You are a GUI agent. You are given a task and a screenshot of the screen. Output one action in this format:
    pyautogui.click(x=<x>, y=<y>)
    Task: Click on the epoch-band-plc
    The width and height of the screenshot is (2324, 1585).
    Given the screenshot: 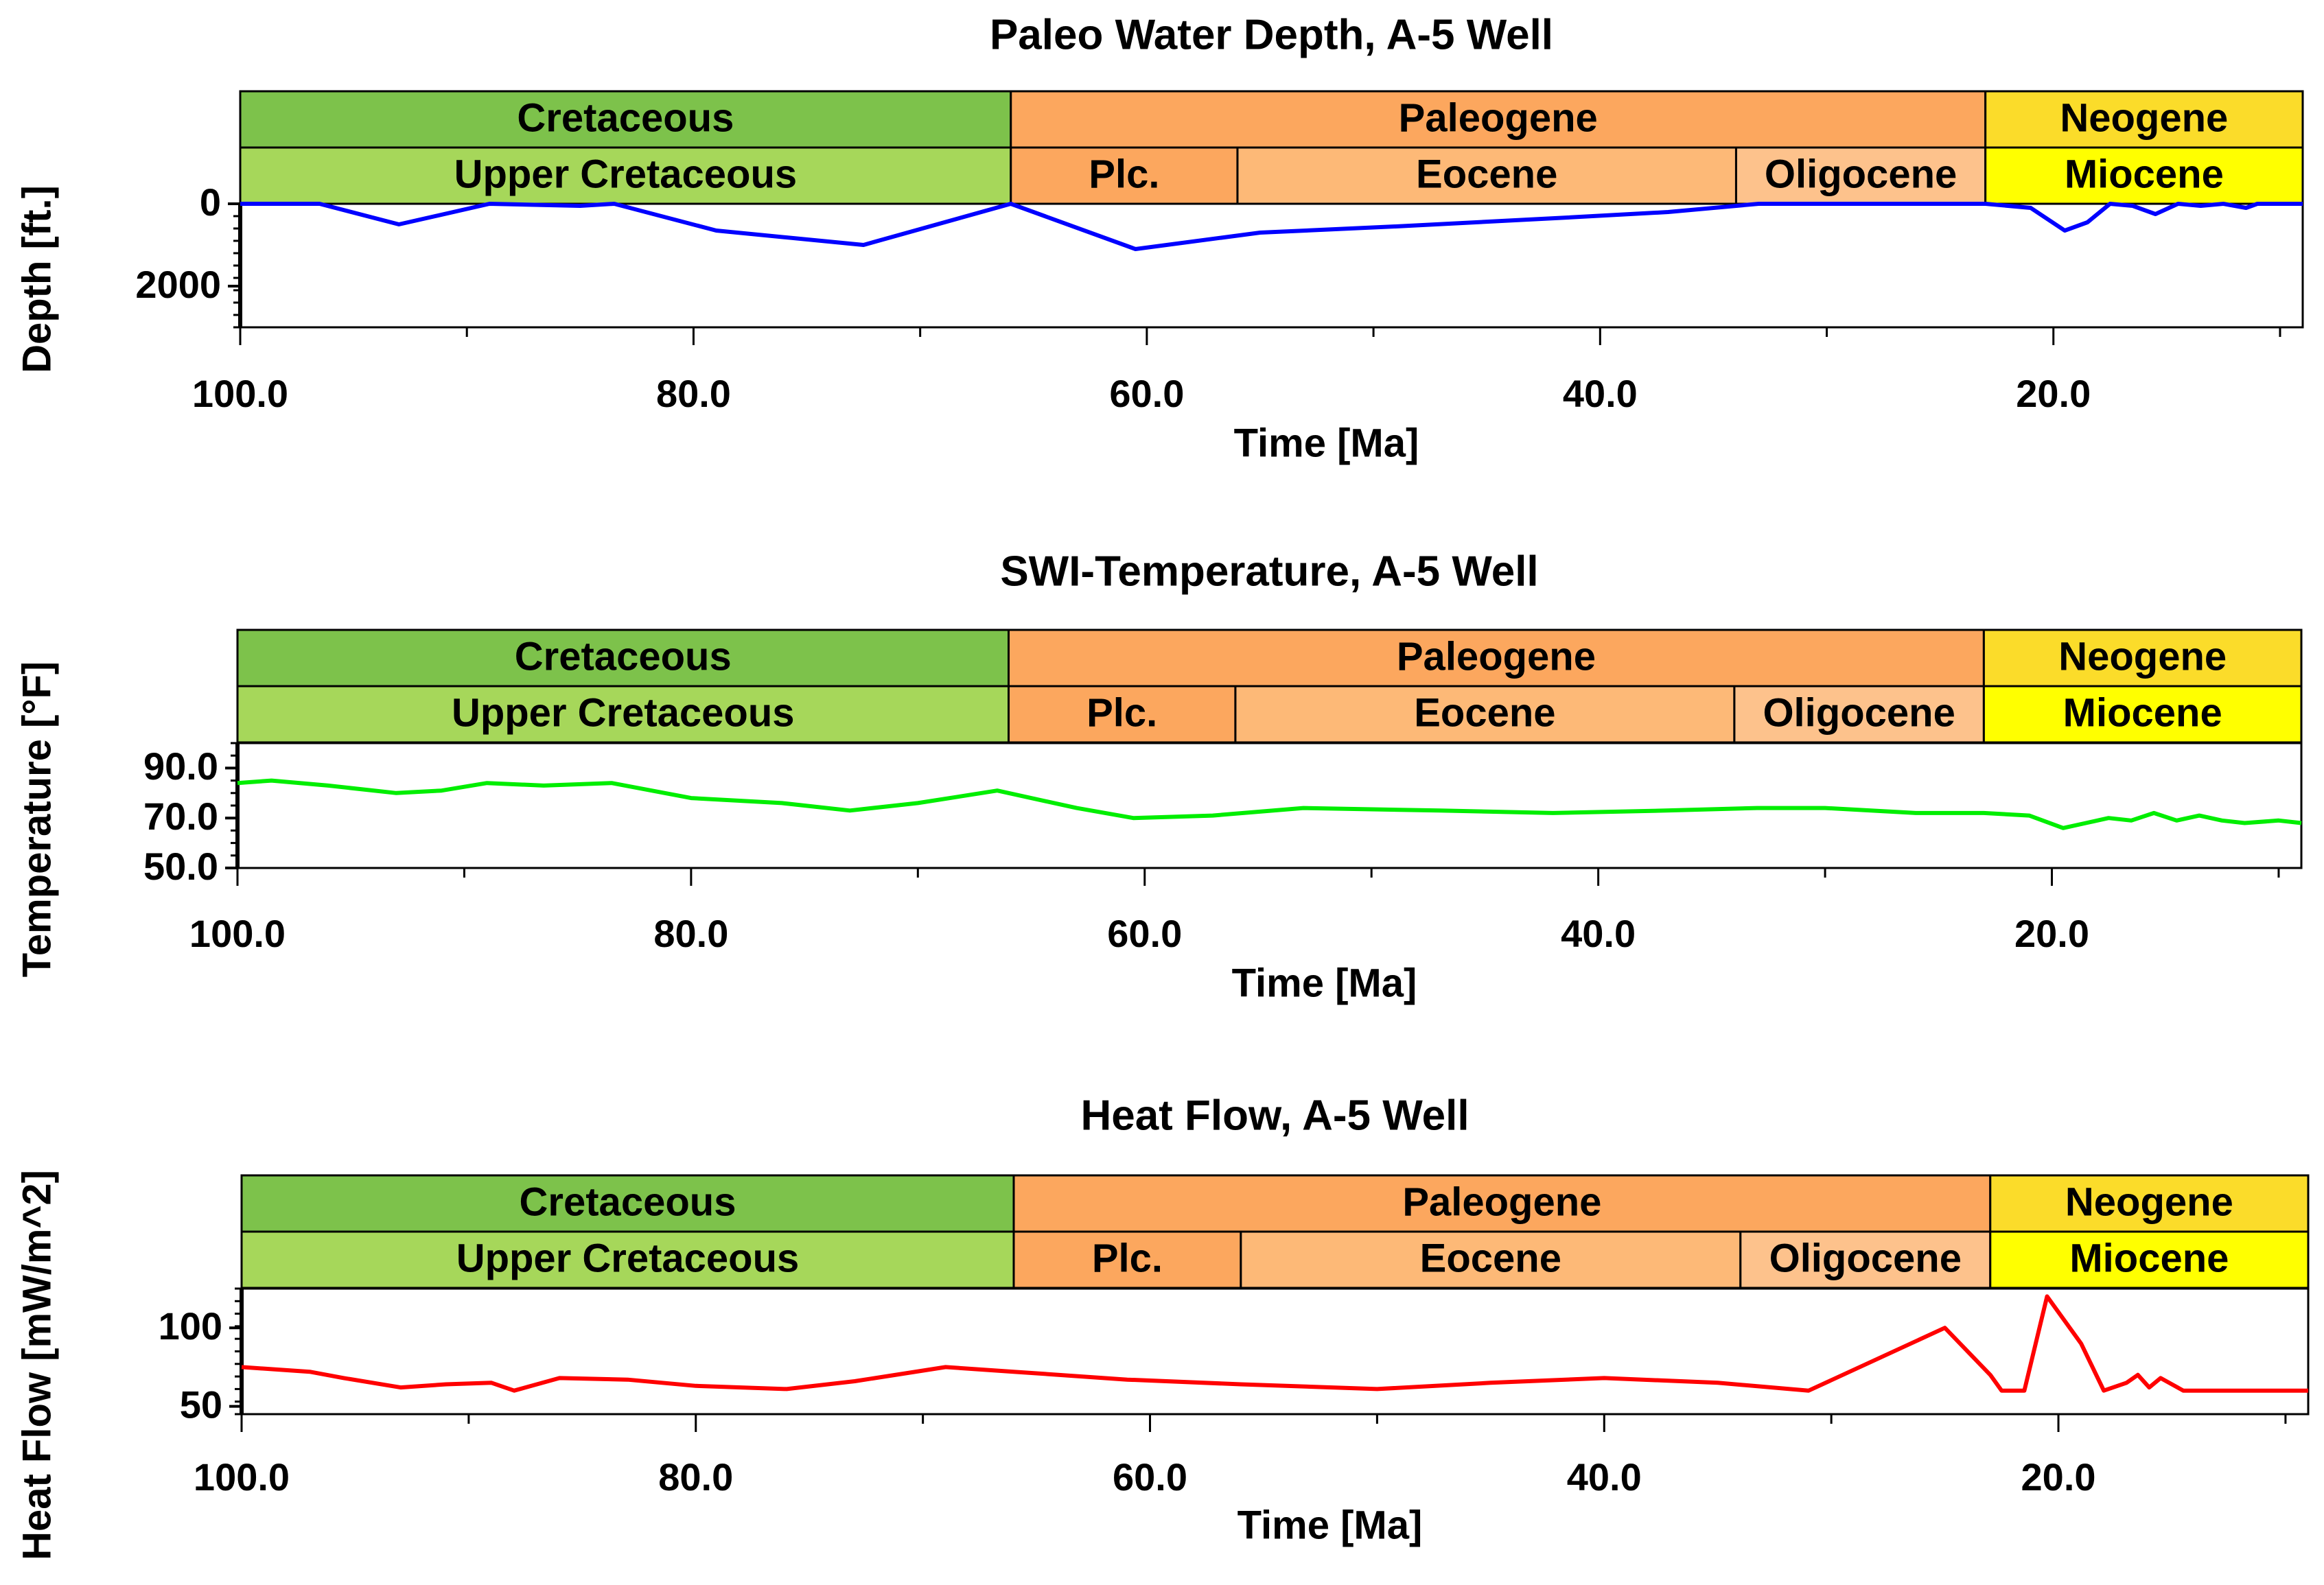 What is the action you would take?
    pyautogui.click(x=1122, y=715)
    